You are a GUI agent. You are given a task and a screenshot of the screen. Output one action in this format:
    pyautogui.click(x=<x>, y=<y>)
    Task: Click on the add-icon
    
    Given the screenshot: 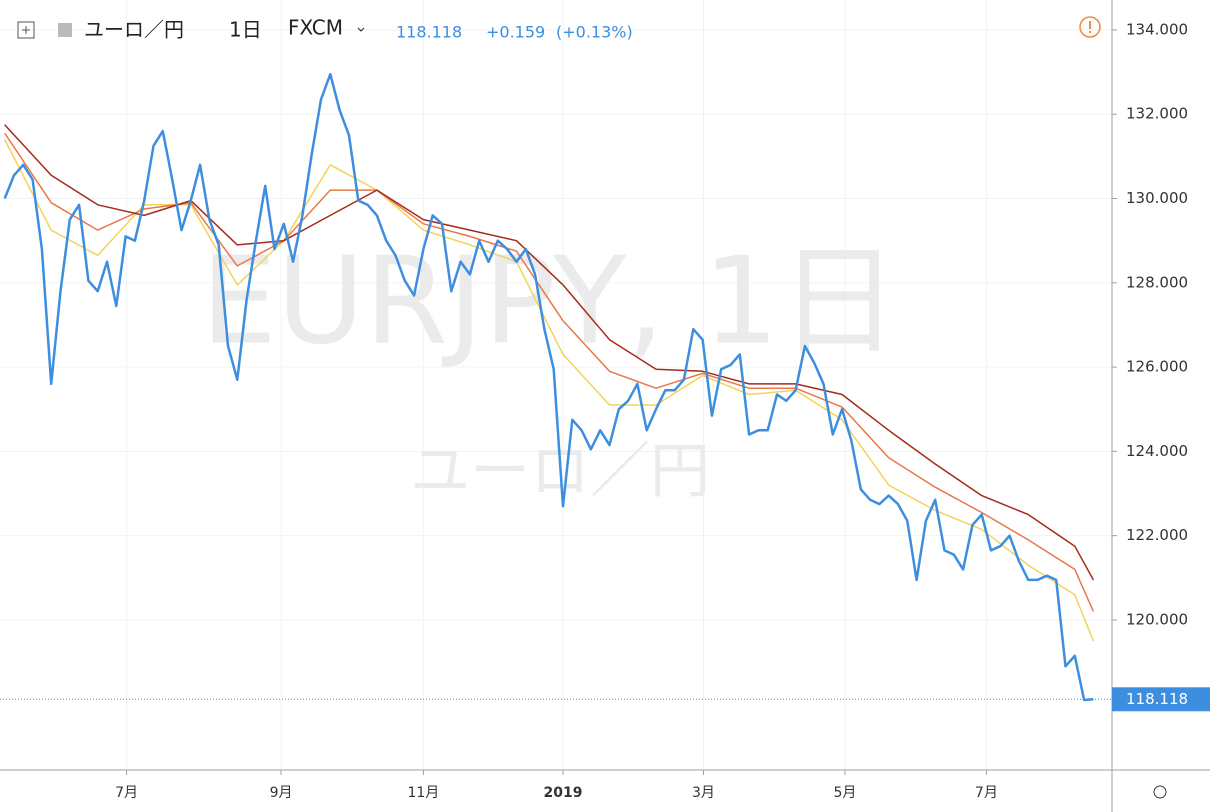 What is the action you would take?
    pyautogui.click(x=26, y=30)
    